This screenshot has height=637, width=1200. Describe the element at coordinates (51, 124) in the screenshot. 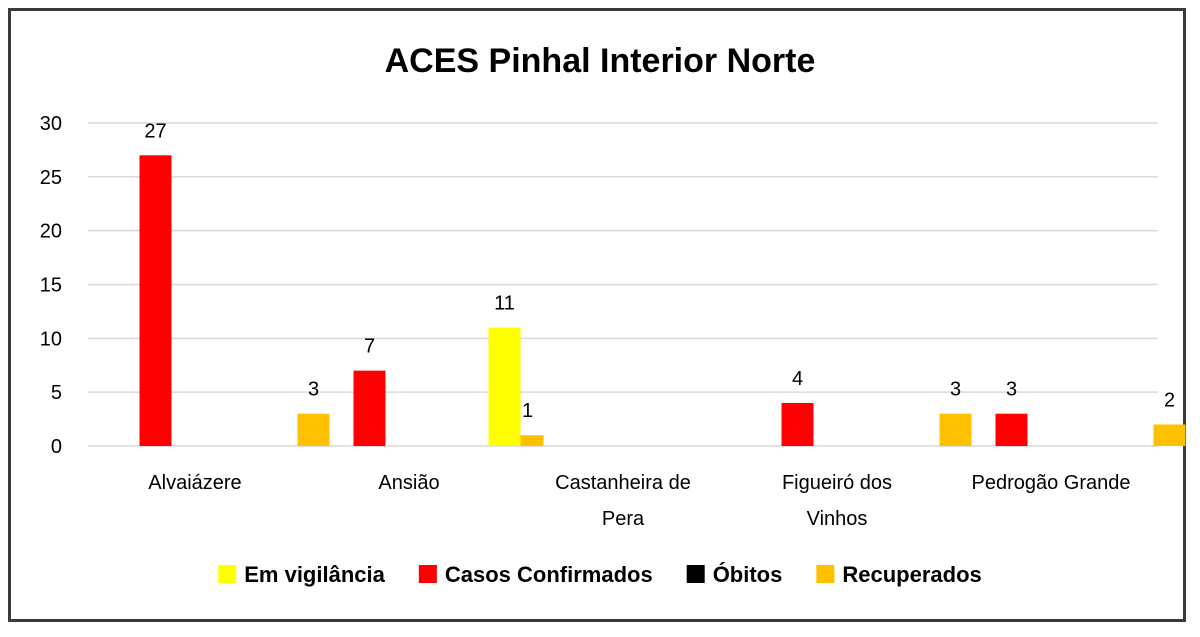

I see `y-tick-label: 30` at that location.